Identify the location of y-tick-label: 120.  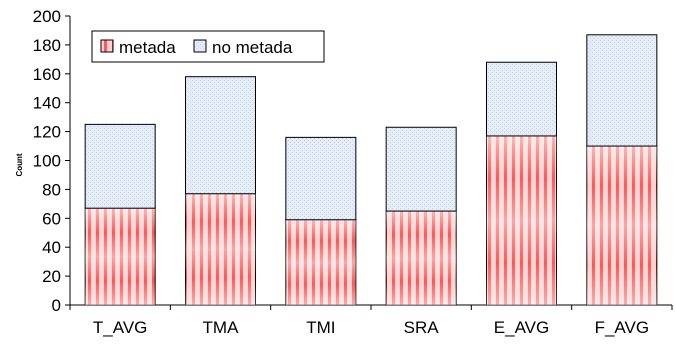
(47, 132).